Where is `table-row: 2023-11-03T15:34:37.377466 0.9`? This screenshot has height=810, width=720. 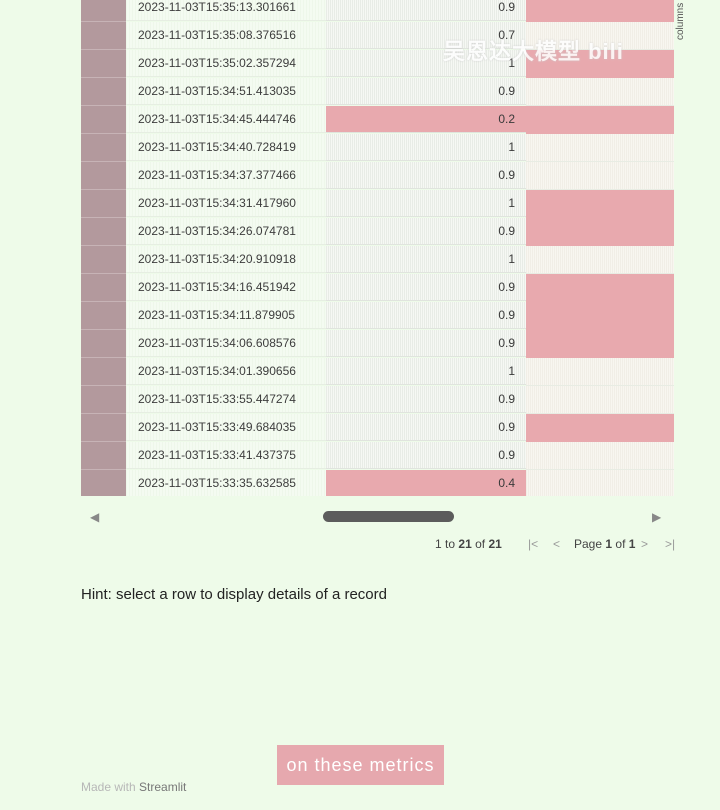
table-row: 2023-11-03T15:34:37.377466 0.9 is located at coordinates (377, 176).